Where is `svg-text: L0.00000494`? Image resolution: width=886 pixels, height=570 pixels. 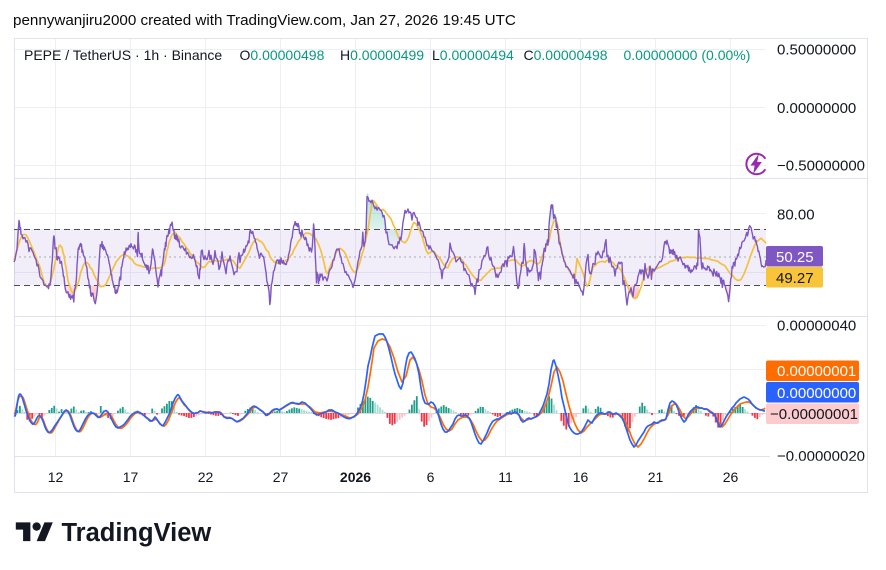
svg-text: L0.00000494 is located at coordinates (473, 55).